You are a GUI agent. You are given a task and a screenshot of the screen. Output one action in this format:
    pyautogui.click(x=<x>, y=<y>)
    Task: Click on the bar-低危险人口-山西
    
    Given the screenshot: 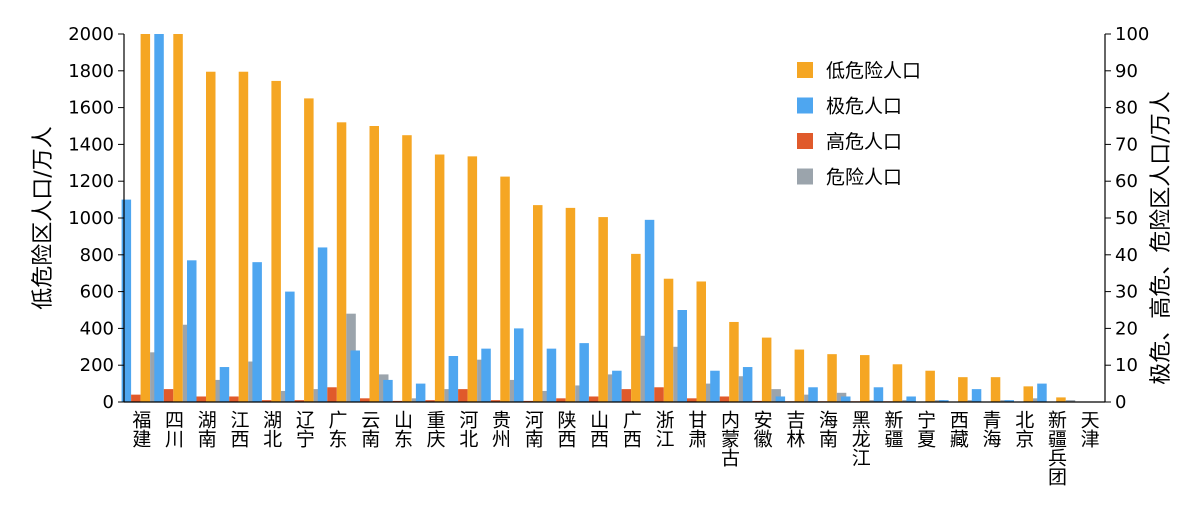 What is the action you would take?
    pyautogui.click(x=603, y=309)
    